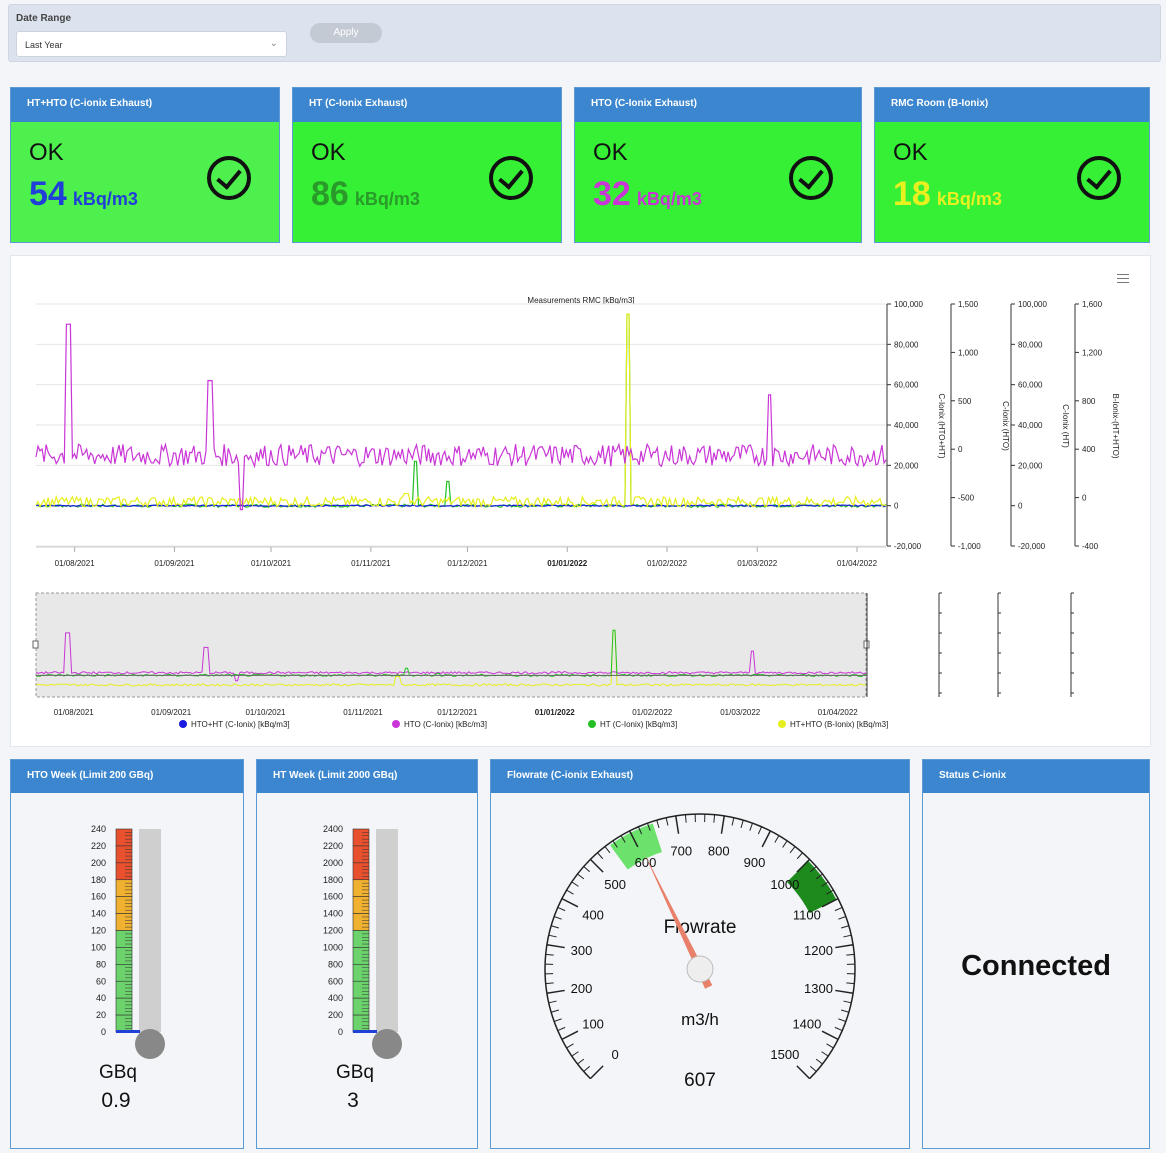 This screenshot has height=1153, width=1166. I want to click on status-body: OK 54 kBq/m3, so click(145, 182).